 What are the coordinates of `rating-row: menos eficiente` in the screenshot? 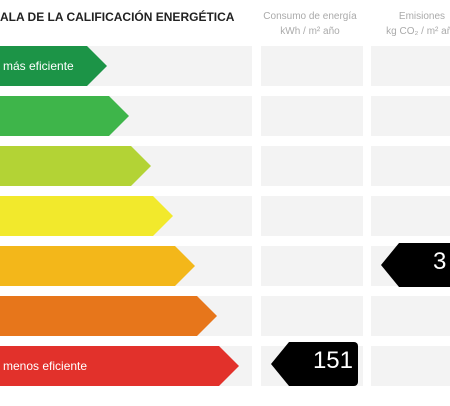 It's located at (225, 366).